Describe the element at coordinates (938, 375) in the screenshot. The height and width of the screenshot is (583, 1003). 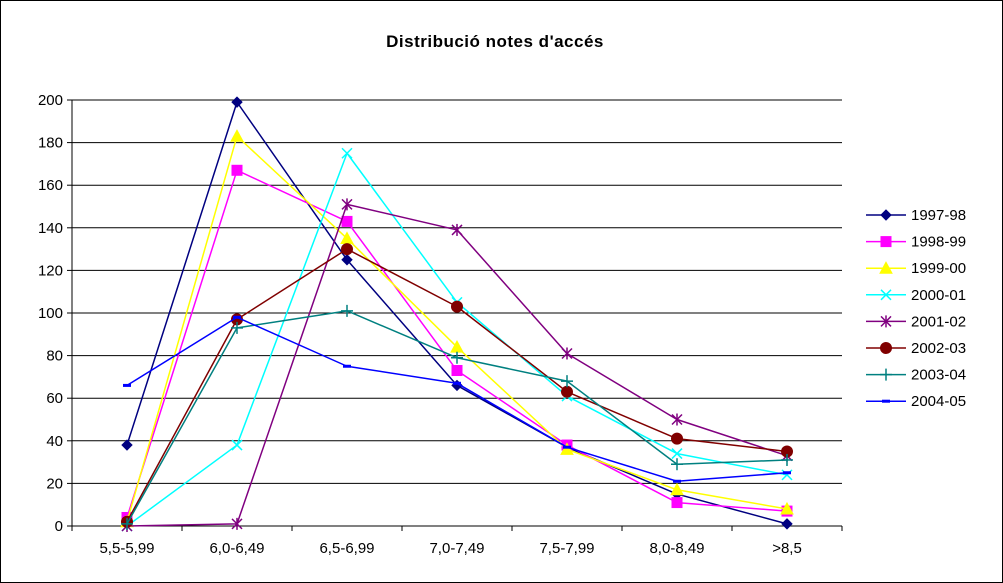
I see `legend-label: 2003-04` at that location.